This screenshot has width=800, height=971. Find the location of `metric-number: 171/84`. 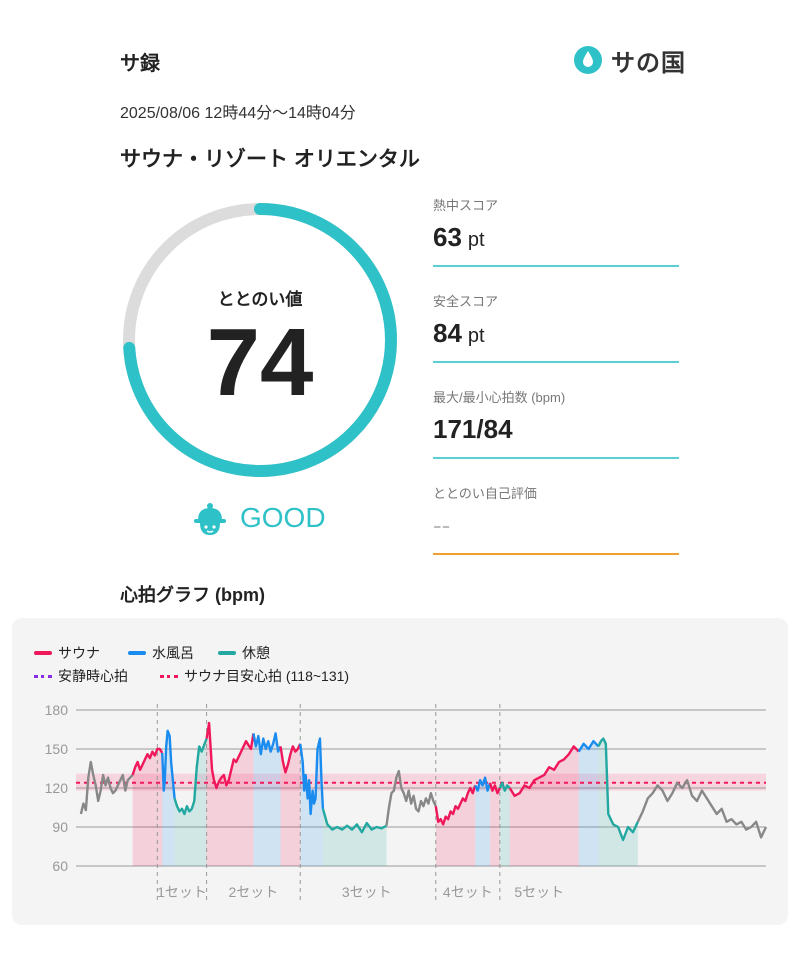

metric-number: 171/84 is located at coordinates (473, 429).